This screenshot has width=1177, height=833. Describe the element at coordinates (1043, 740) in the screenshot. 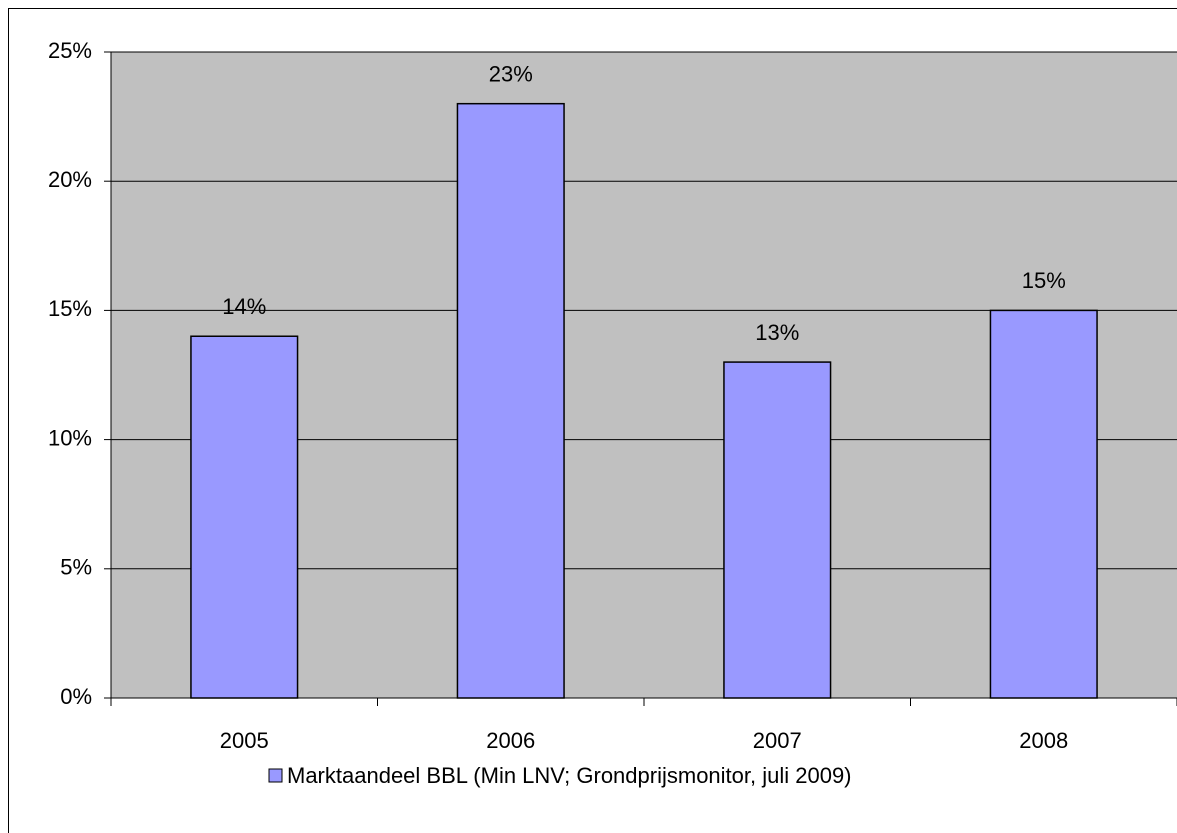

I see `x-tick-label: 2008` at that location.